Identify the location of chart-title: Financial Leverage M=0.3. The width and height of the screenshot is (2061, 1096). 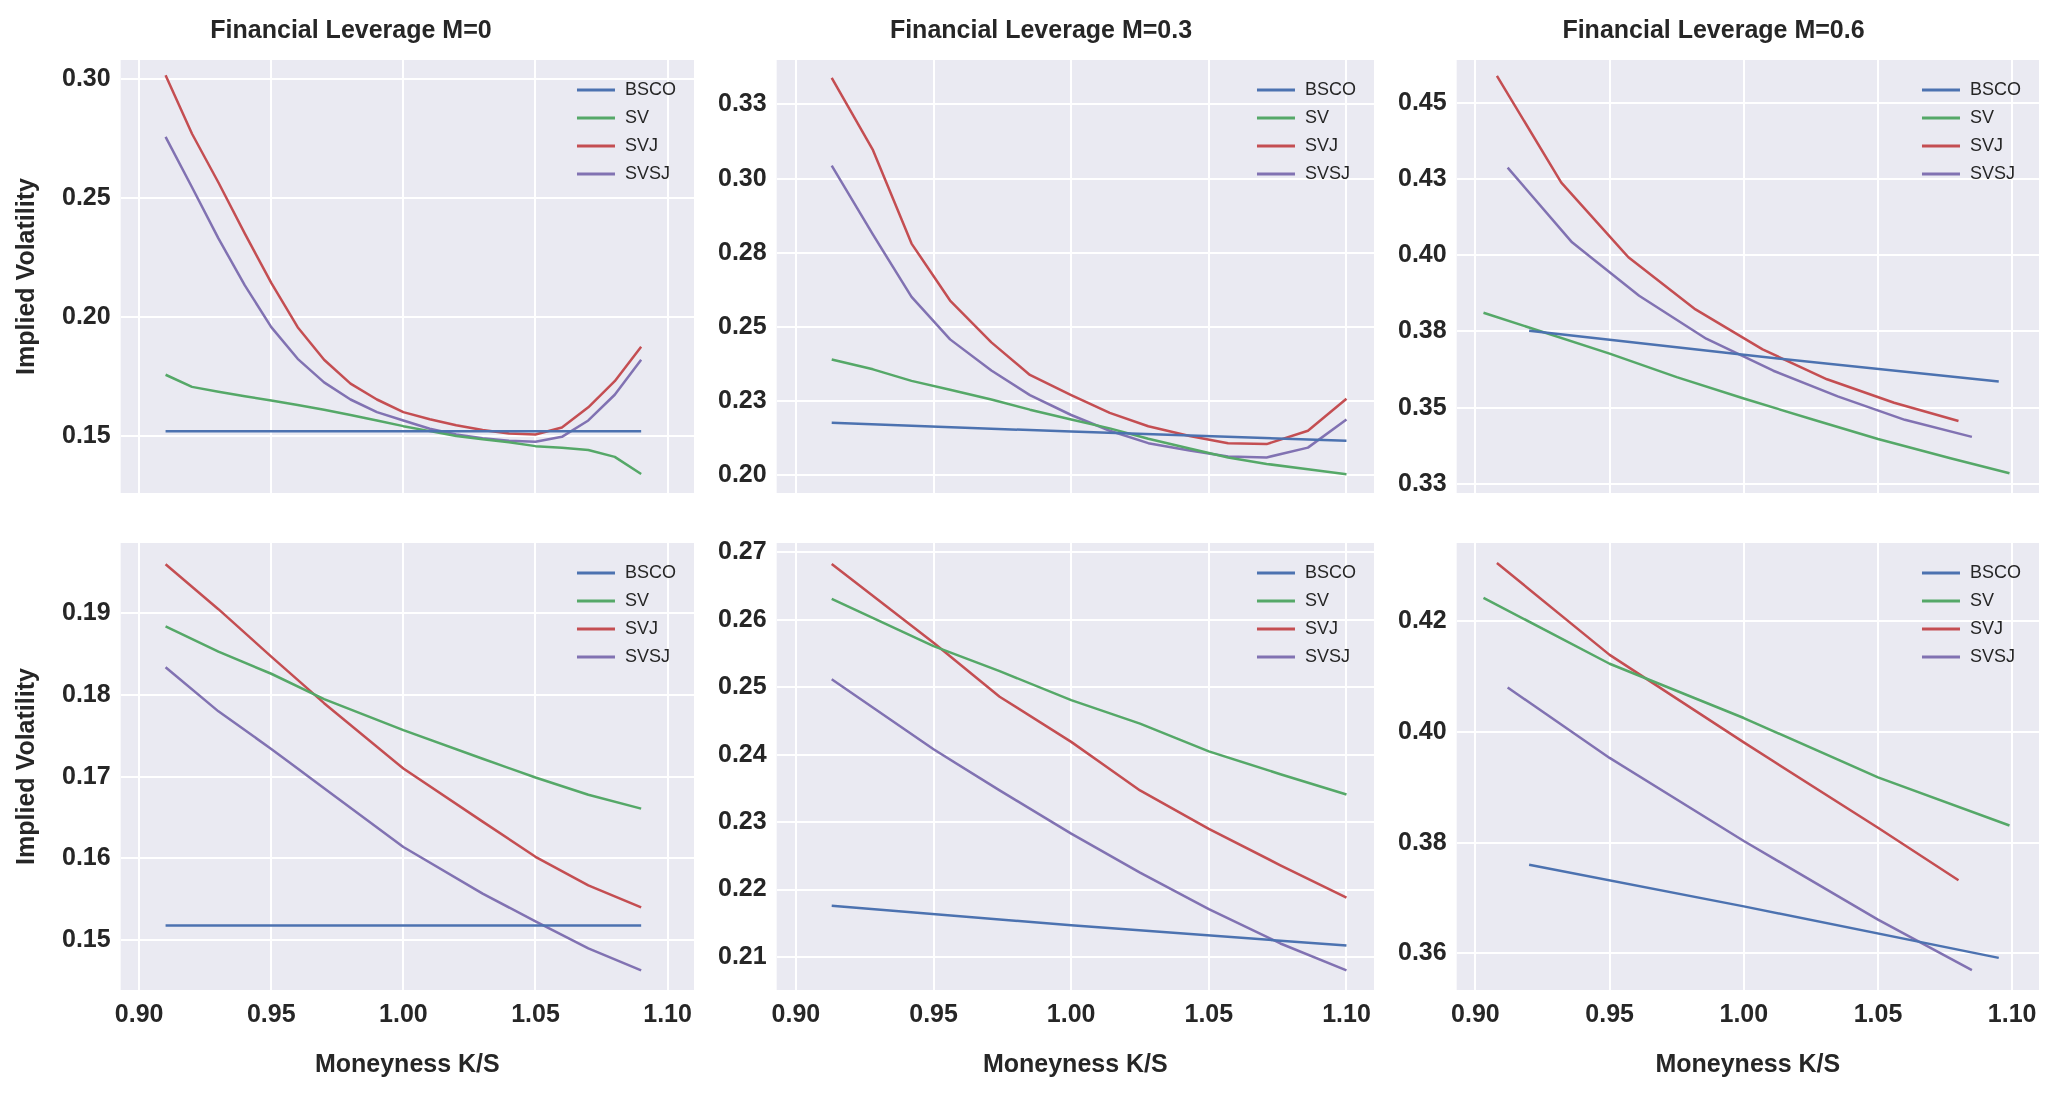
(1041, 28).